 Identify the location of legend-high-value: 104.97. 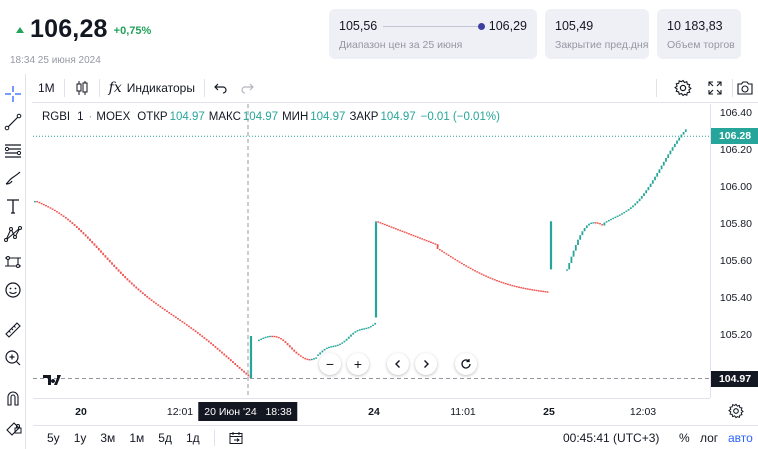
(260, 117).